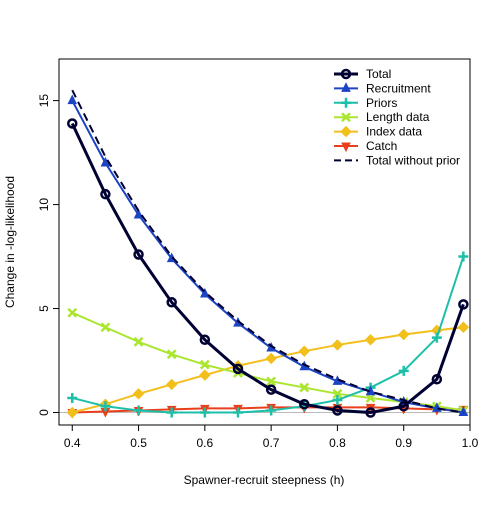  I want to click on legend-label-length-data: Length data, so click(398, 117).